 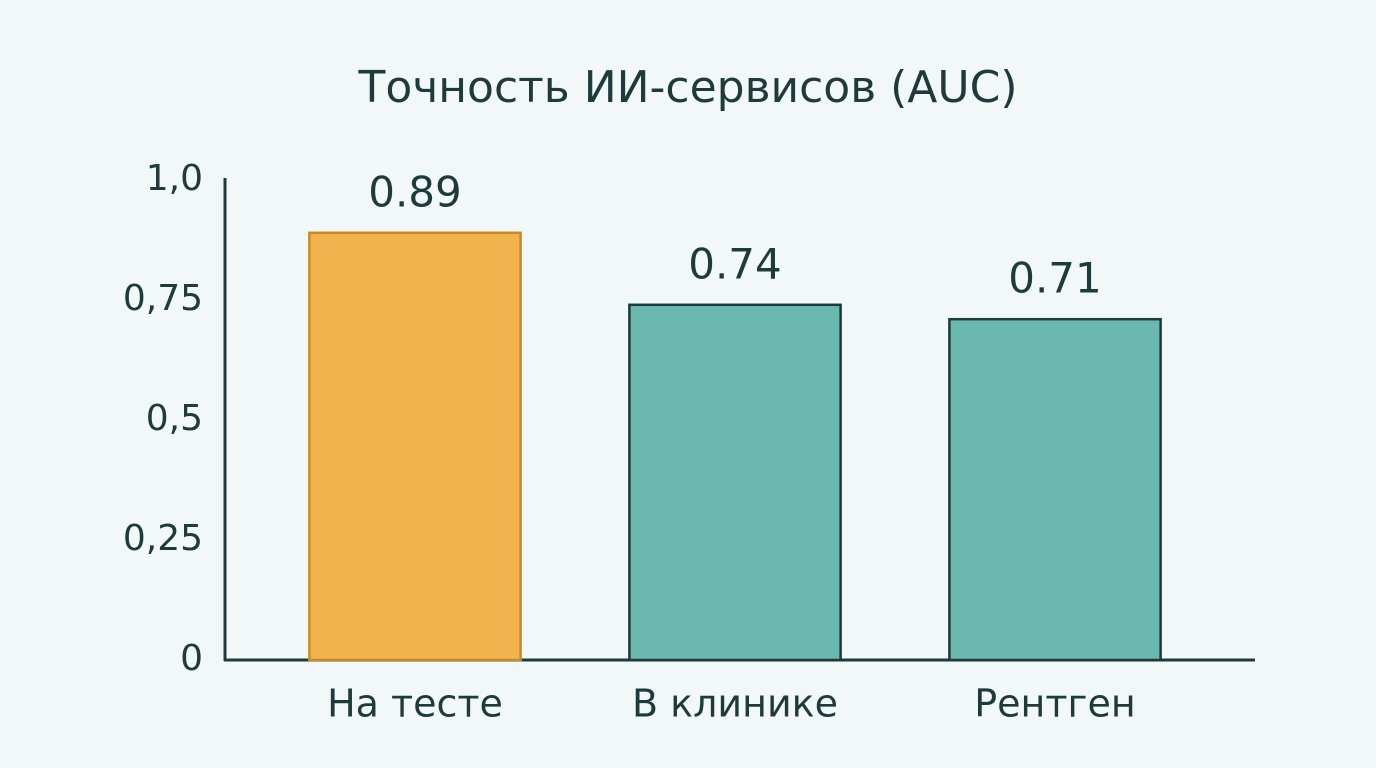 I want to click on value-label: 0.89, so click(x=415, y=191).